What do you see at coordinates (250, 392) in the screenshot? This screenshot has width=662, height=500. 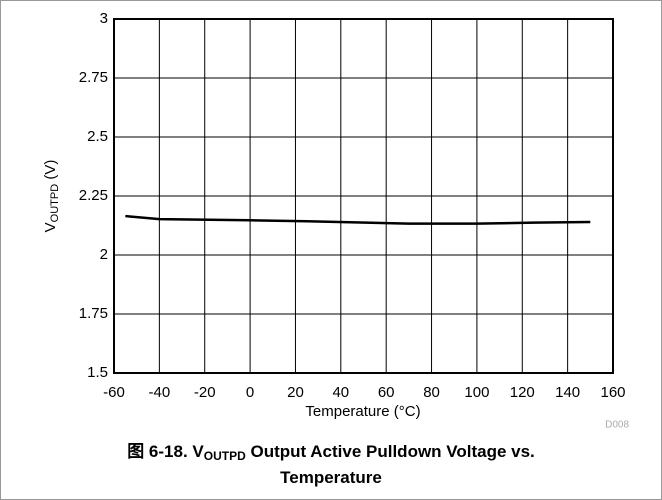 I see `x-tick-label: 0` at bounding box center [250, 392].